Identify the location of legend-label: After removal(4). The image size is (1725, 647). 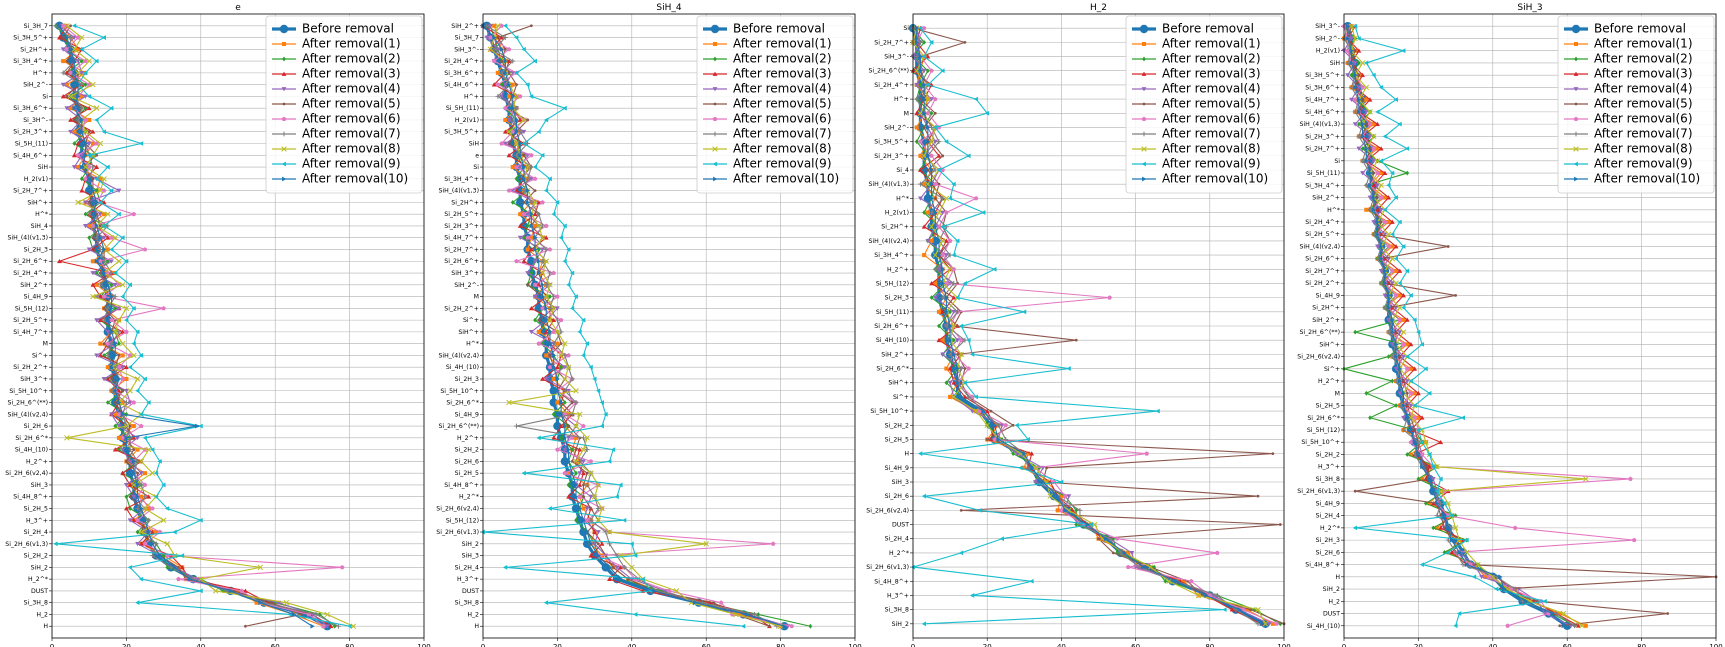
(351, 89).